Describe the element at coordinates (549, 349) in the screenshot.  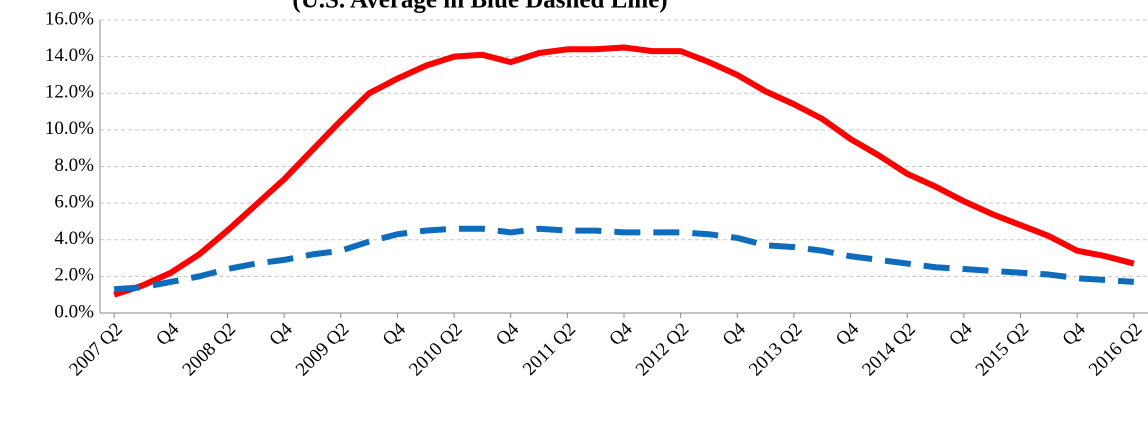
I see `x-tick-label: 2011 Q2` at that location.